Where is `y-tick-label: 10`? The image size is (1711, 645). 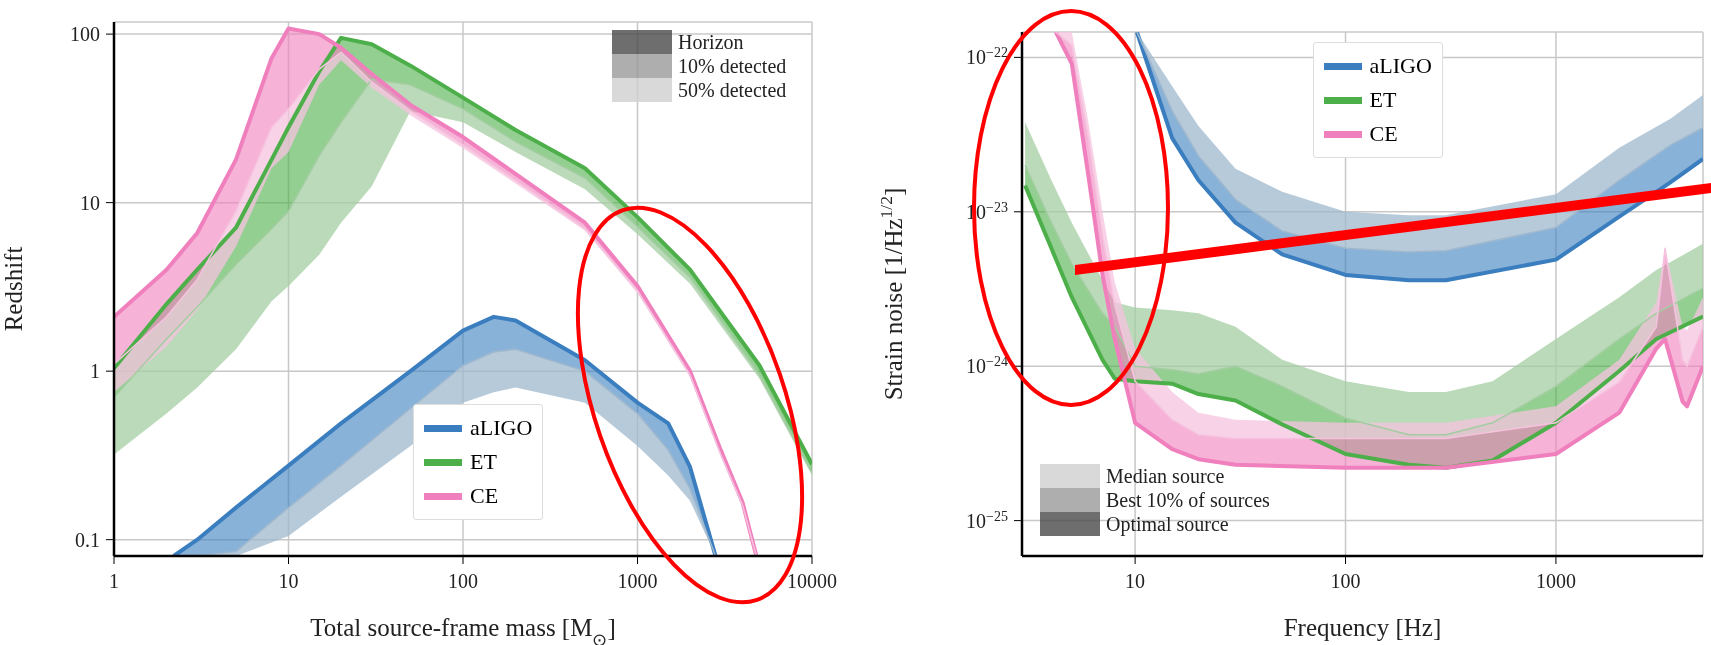 y-tick-label: 10 is located at coordinates (90, 202).